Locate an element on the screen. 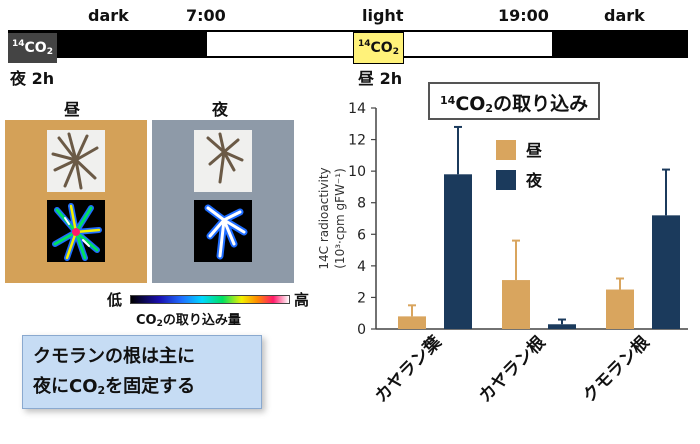  scale-low-label: 低 is located at coordinates (115, 300).